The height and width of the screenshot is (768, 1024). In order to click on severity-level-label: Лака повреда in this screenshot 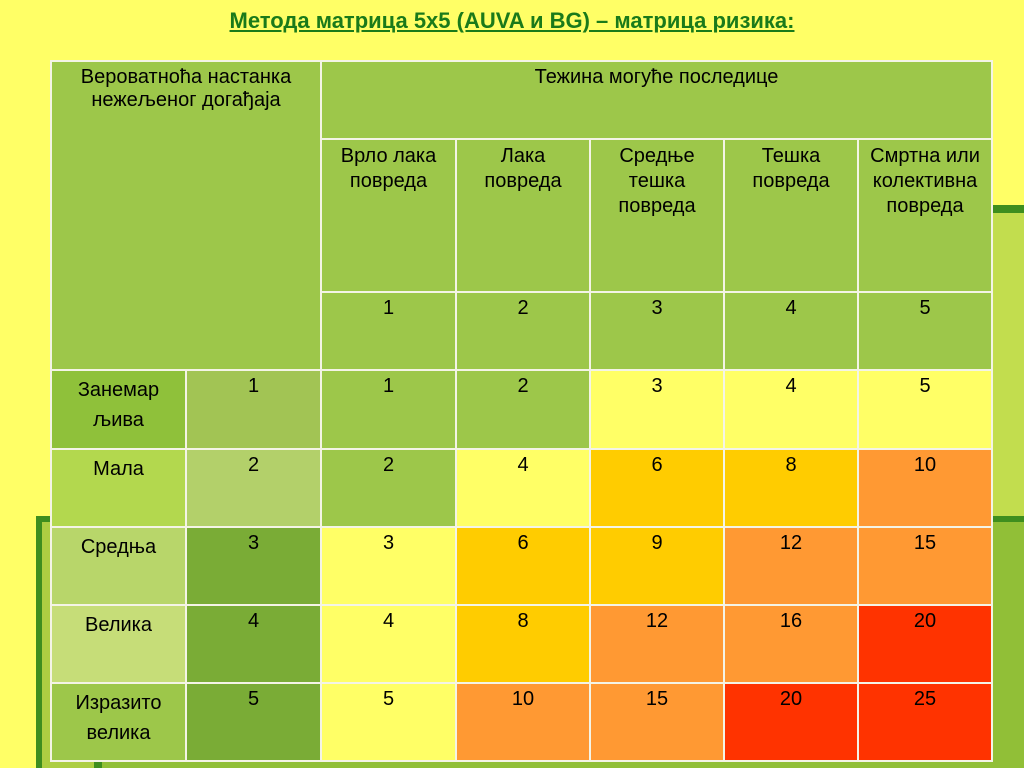, I will do `click(523, 216)`.